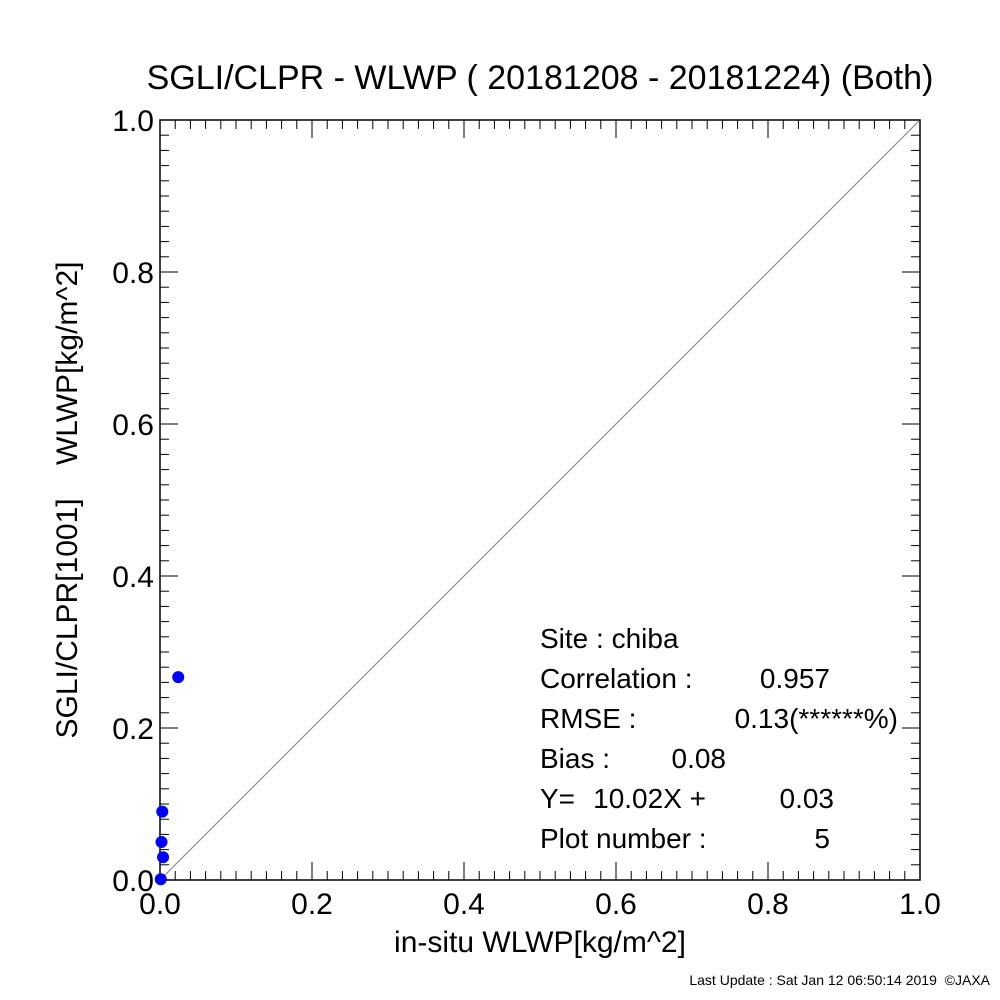 The image size is (1000, 1000). What do you see at coordinates (920, 904) in the screenshot?
I see `x-tick-label: 1.0` at bounding box center [920, 904].